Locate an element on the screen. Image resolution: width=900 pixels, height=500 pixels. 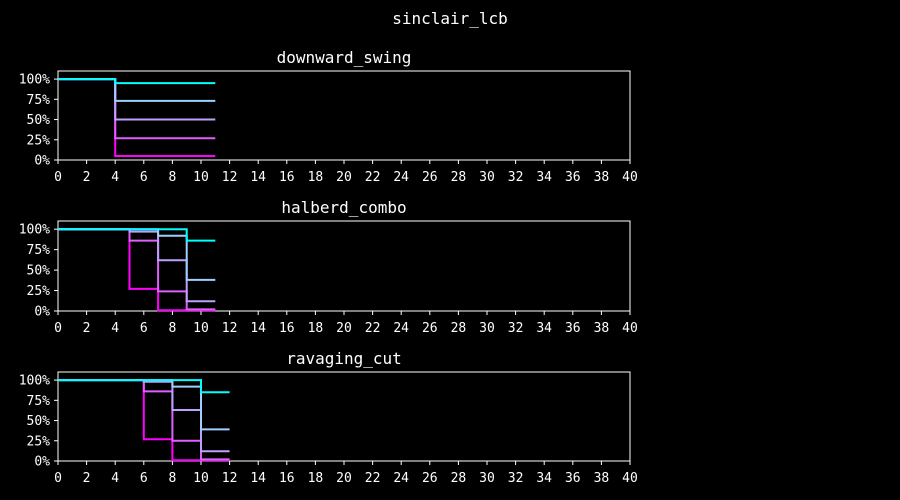
subplot-title: halberd_combo is located at coordinates (343, 207).